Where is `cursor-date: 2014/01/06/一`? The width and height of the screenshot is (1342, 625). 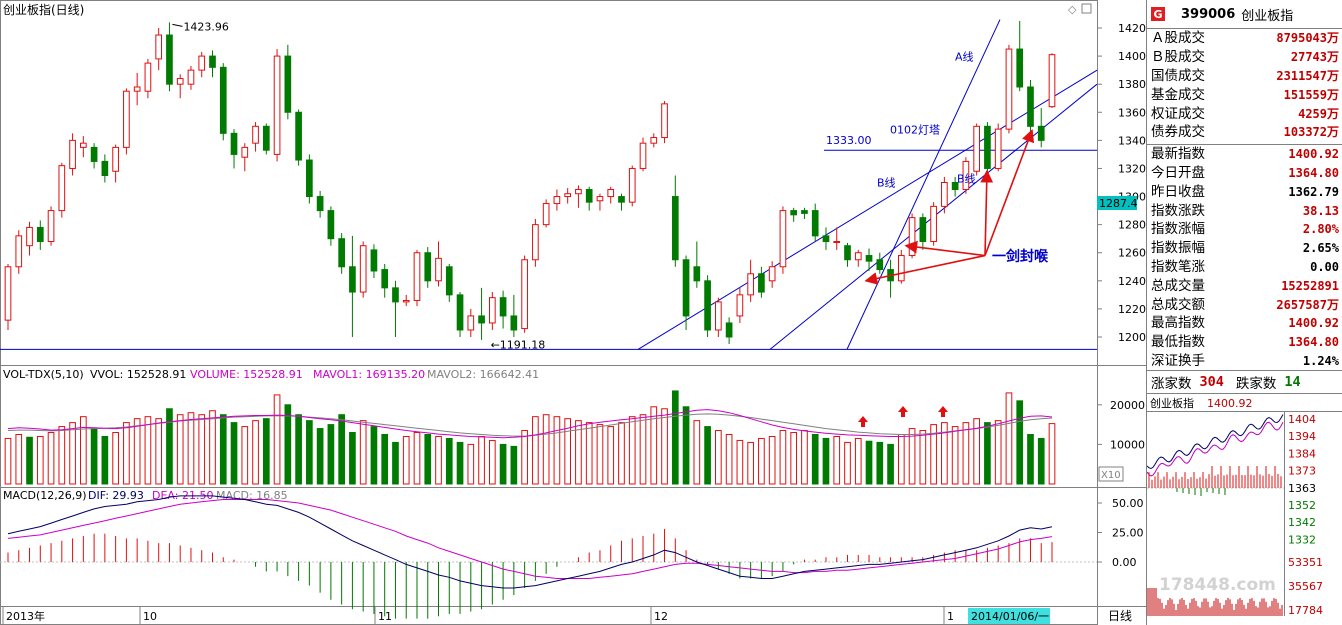
cursor-date: 2014/01/06/一 is located at coordinates (1010, 616).